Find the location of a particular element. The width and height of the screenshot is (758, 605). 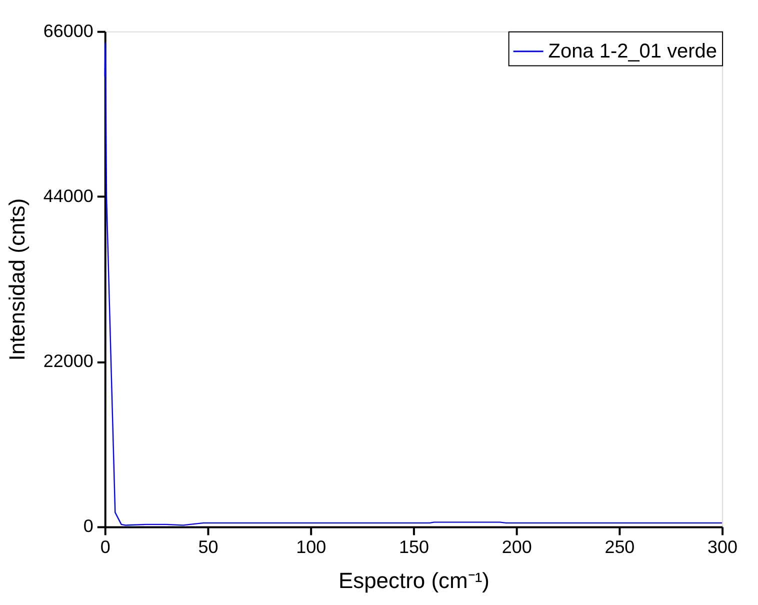

x-axis-title: Espectro (cm⁻¹) is located at coordinates (414, 581).